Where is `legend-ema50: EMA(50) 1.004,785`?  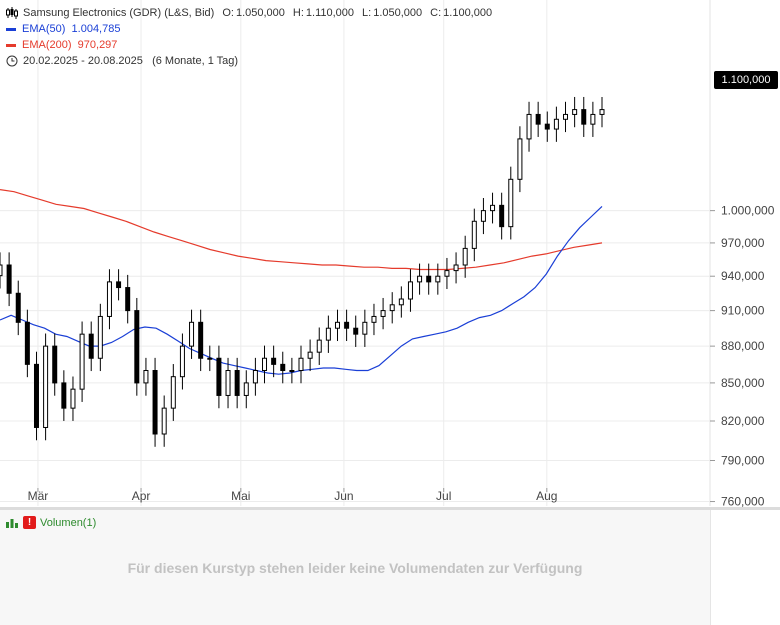
legend-ema50: EMA(50) 1.004,785 is located at coordinates (253, 29).